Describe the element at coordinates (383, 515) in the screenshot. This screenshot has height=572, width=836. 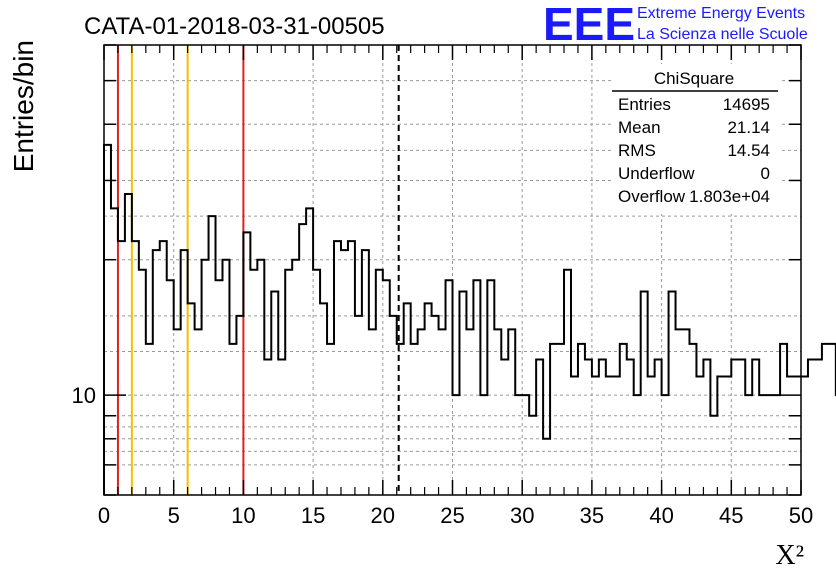
I see `x-tick-label: 20` at that location.